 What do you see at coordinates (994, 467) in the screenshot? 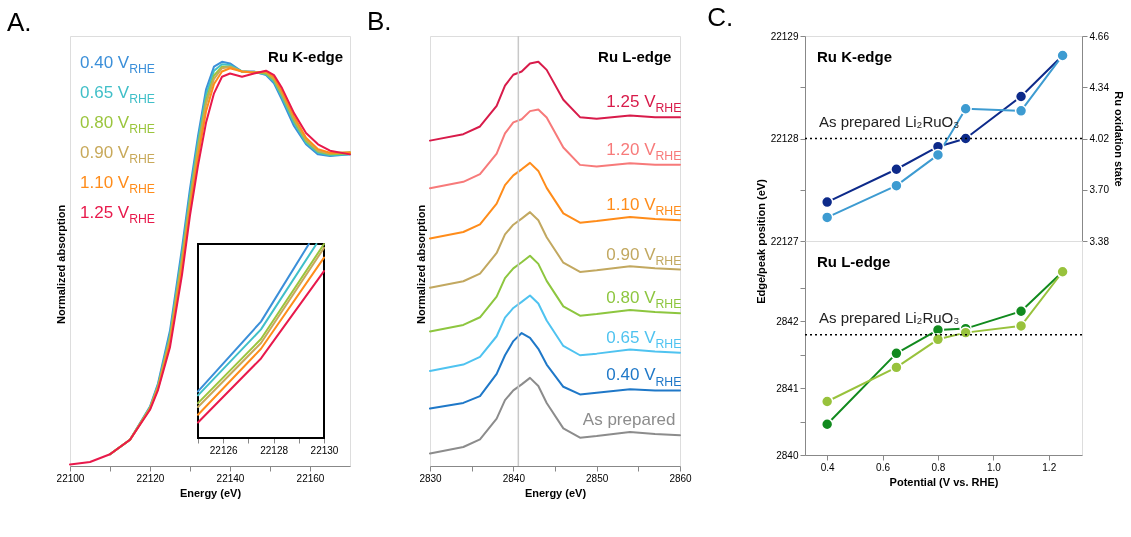
I see `x-tick-label: 1.0` at bounding box center [994, 467].